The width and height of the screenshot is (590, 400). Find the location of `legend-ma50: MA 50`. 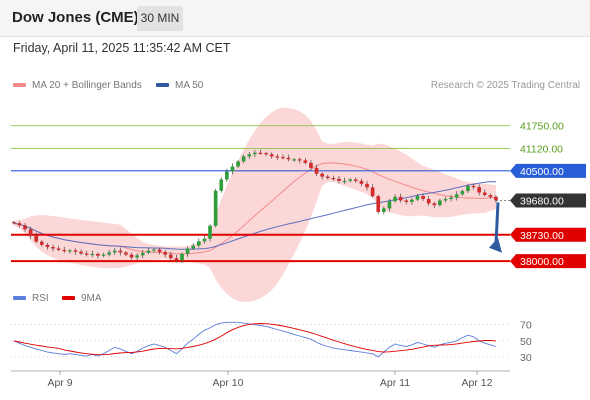

legend-ma50: MA 50 is located at coordinates (179, 85).